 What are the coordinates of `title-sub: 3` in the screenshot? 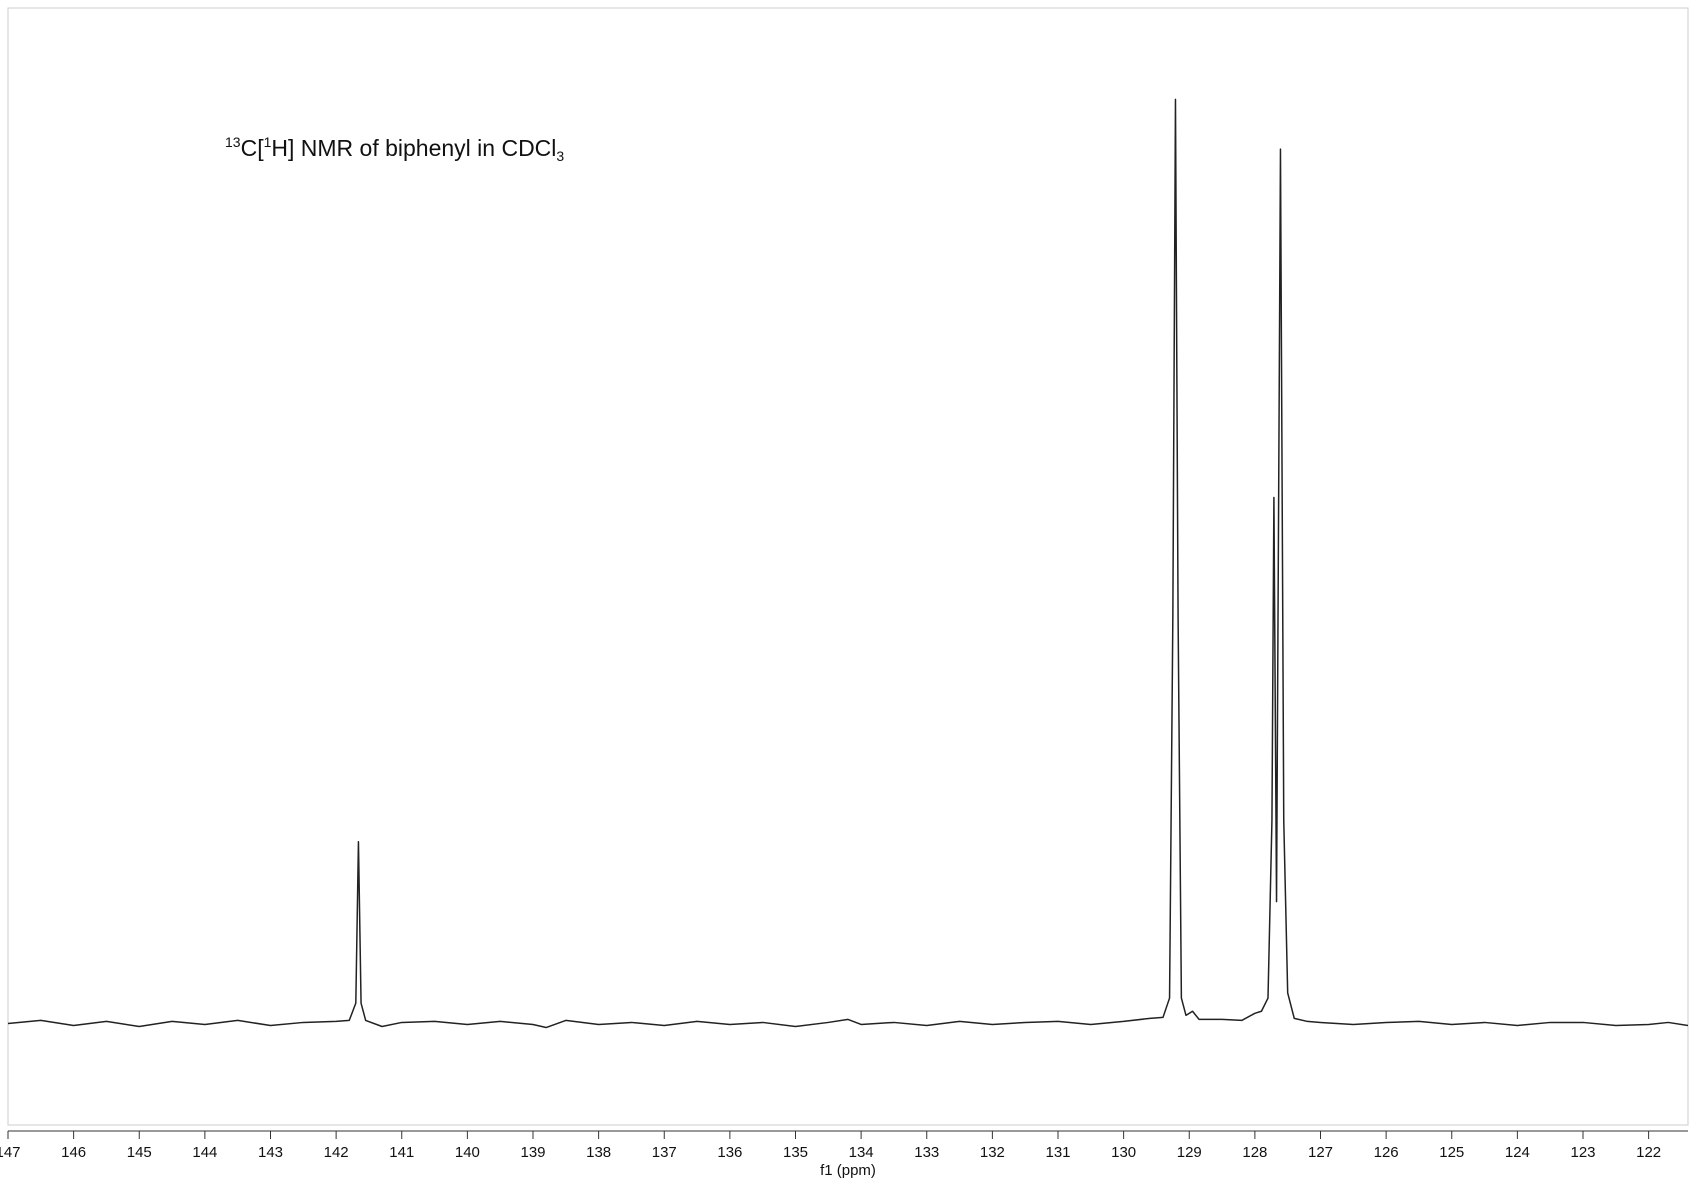 It's located at (560, 156).